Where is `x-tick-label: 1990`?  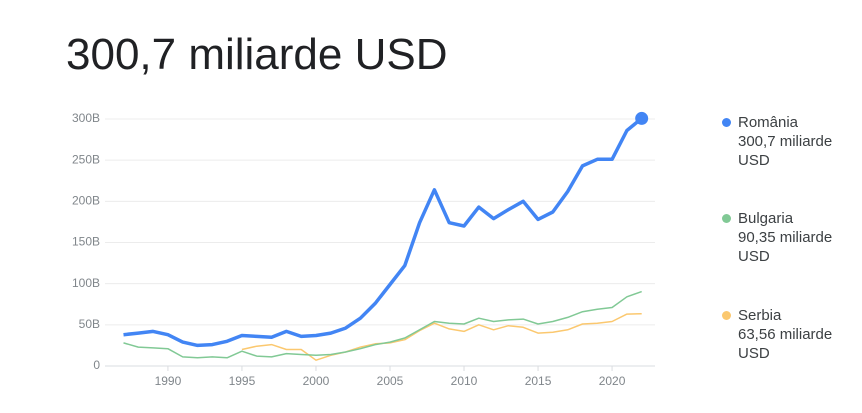
x-tick-label: 1990 is located at coordinates (168, 381).